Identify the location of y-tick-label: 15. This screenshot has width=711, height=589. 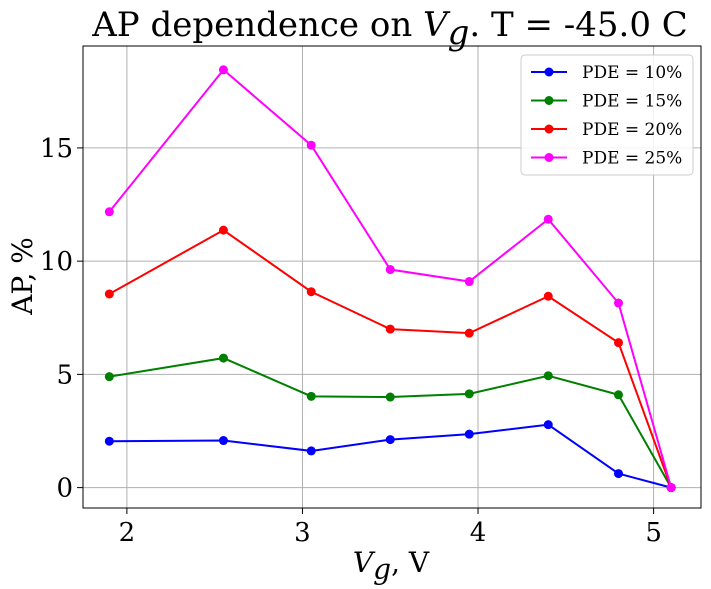
(56, 149).